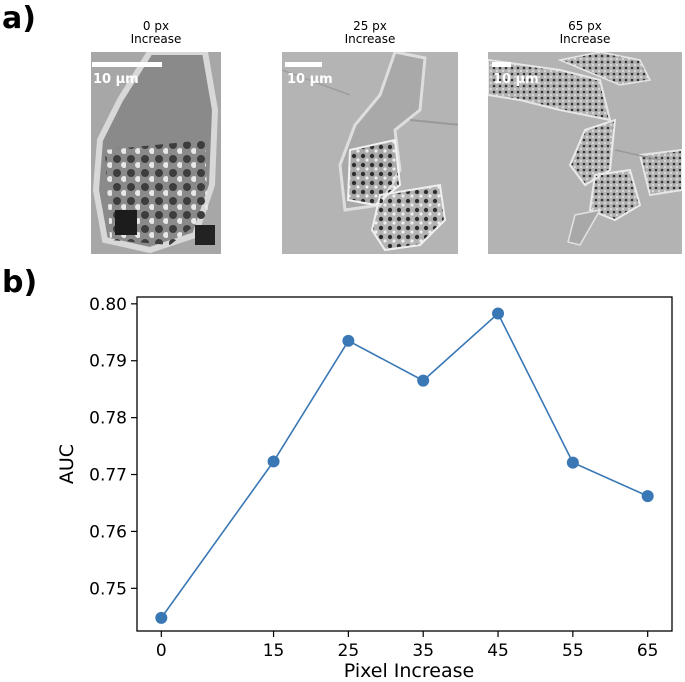 This screenshot has width=685, height=682. Describe the element at coordinates (108, 305) in the screenshot. I see `y-tick-label: 0.80` at that location.